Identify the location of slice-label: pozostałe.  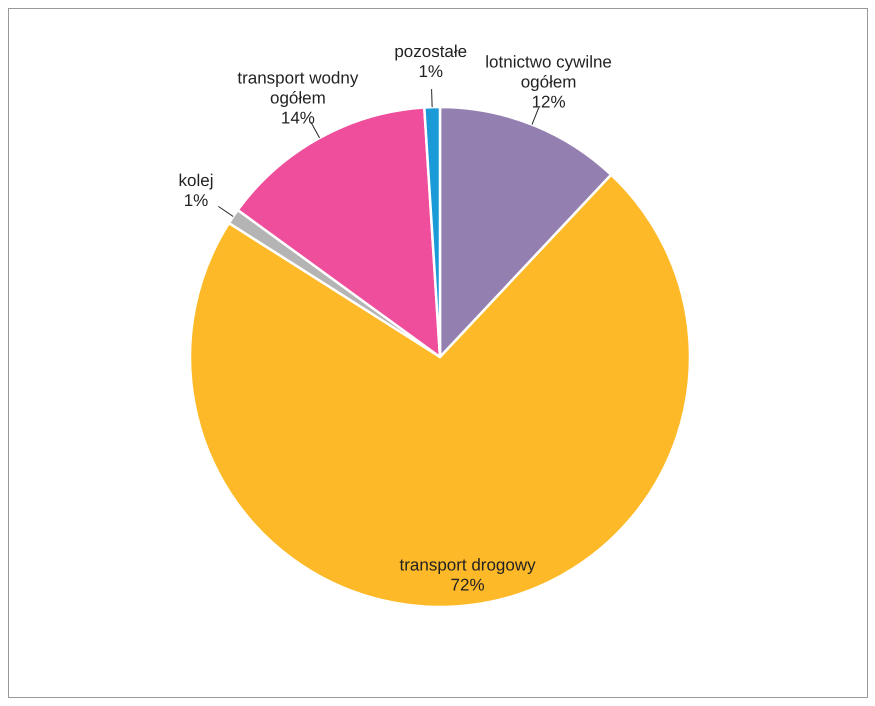
(431, 52).